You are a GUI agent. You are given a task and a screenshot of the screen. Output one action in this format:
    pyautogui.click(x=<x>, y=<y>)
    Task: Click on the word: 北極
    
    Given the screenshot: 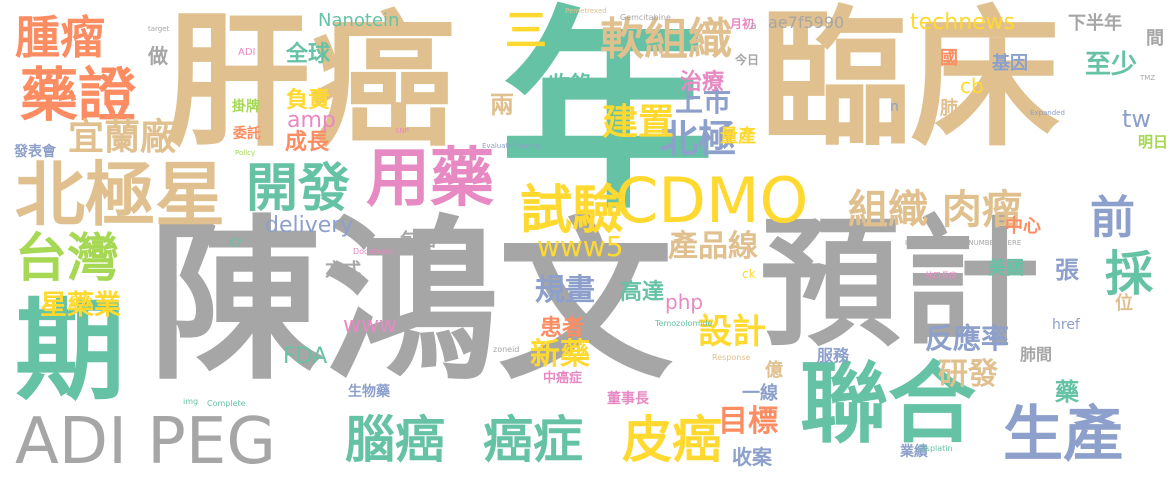 What is the action you would take?
    pyautogui.click(x=698, y=139)
    